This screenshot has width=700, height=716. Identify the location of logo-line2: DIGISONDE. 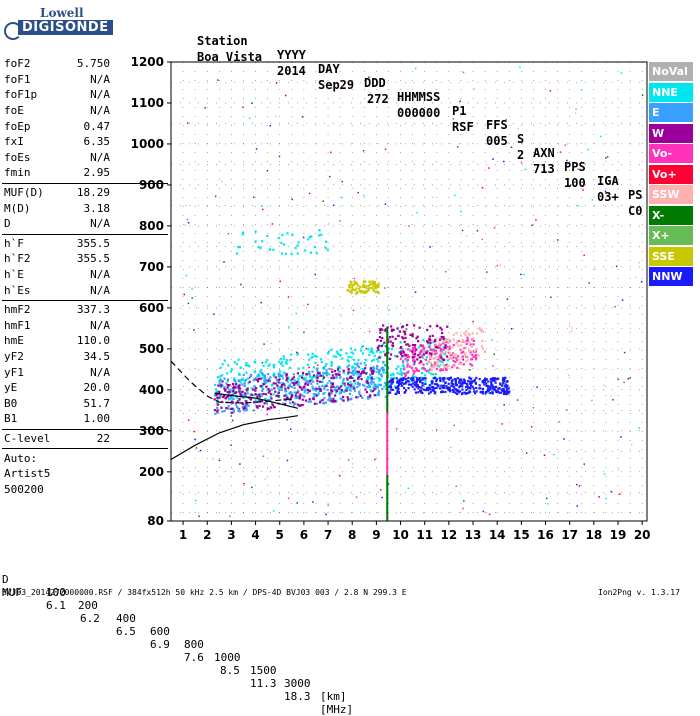
(65, 27).